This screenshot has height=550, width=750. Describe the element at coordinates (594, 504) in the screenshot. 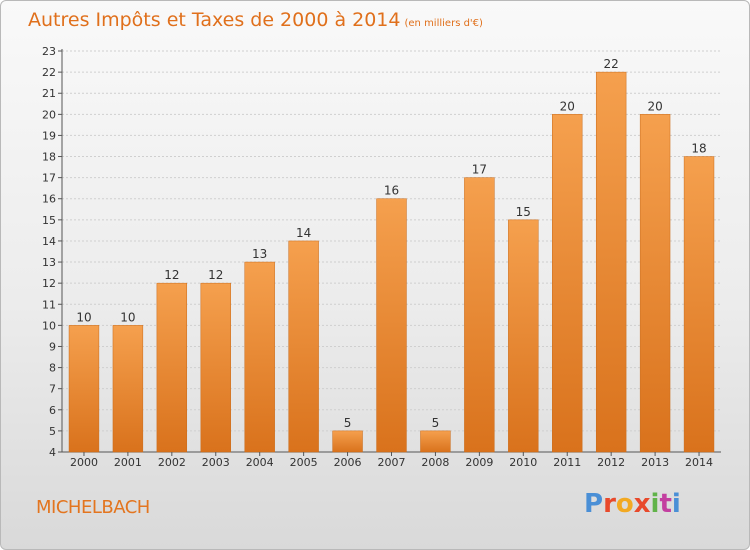

I see `logo-letter: P` at that location.